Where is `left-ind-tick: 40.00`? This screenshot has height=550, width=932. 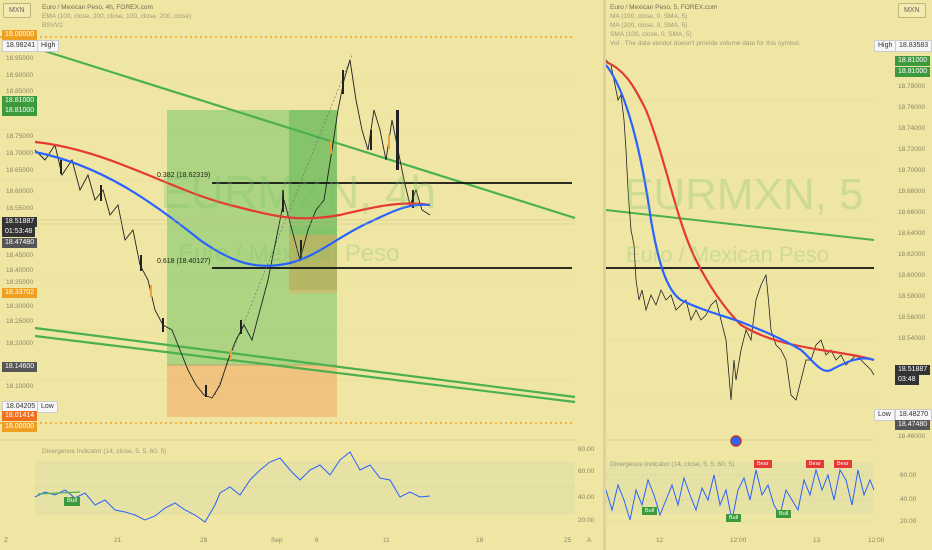
left-ind-tick: 40.00 is located at coordinates (586, 497).